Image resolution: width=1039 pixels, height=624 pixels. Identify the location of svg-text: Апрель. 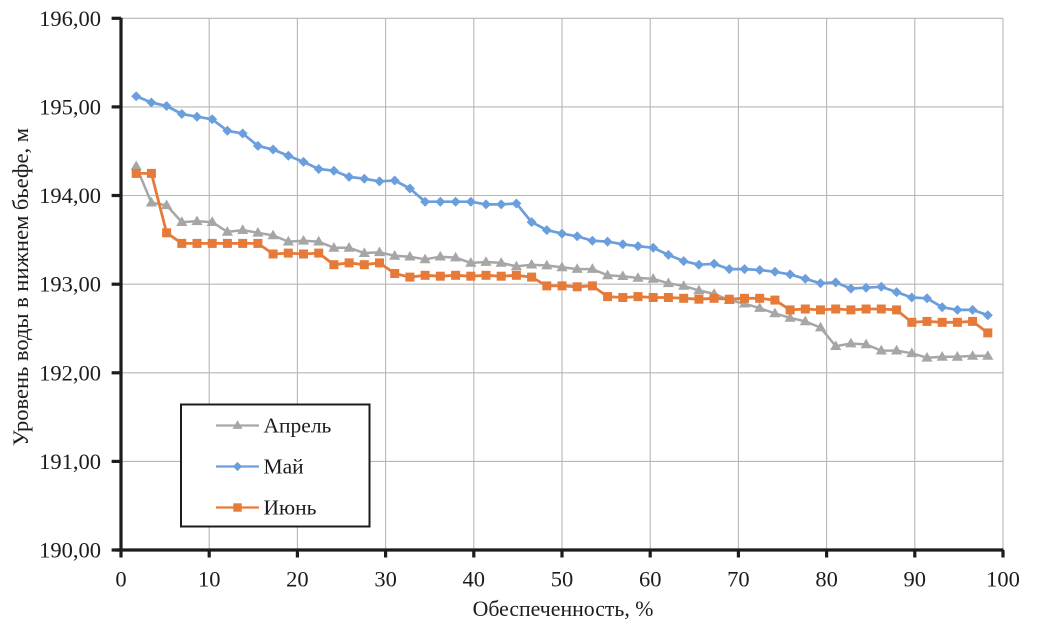
(298, 426).